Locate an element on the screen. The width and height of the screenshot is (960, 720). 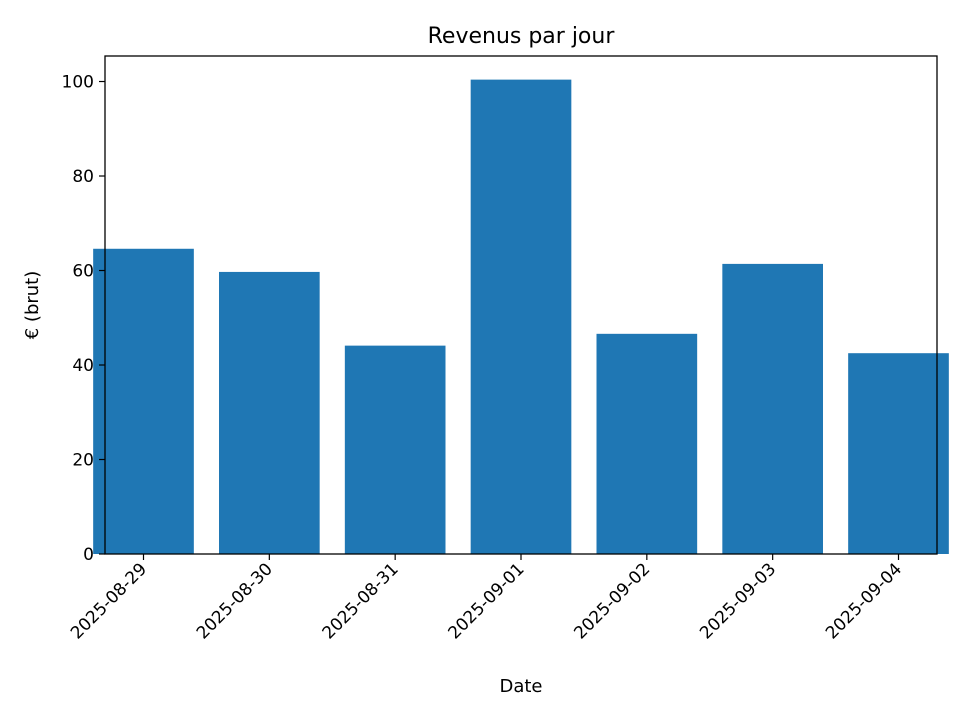
y-tick-label: 80 is located at coordinates (83, 177).